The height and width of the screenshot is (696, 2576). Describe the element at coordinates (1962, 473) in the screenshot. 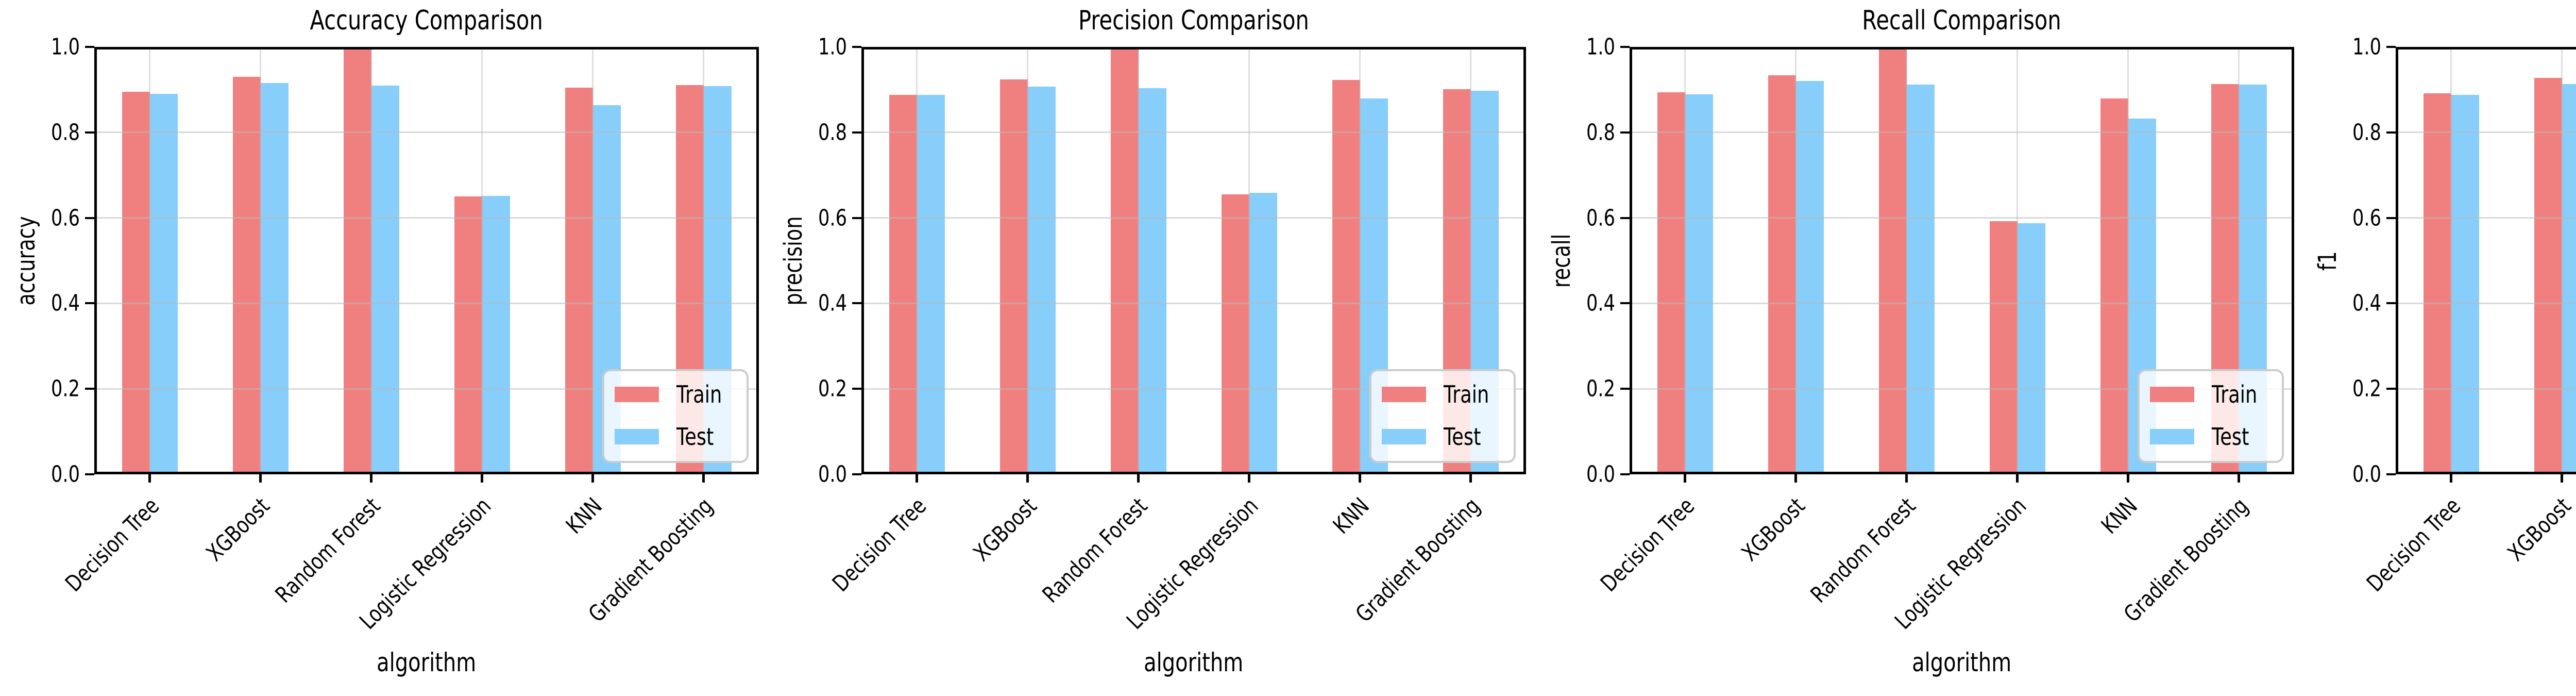

I see `spine-bottom` at that location.